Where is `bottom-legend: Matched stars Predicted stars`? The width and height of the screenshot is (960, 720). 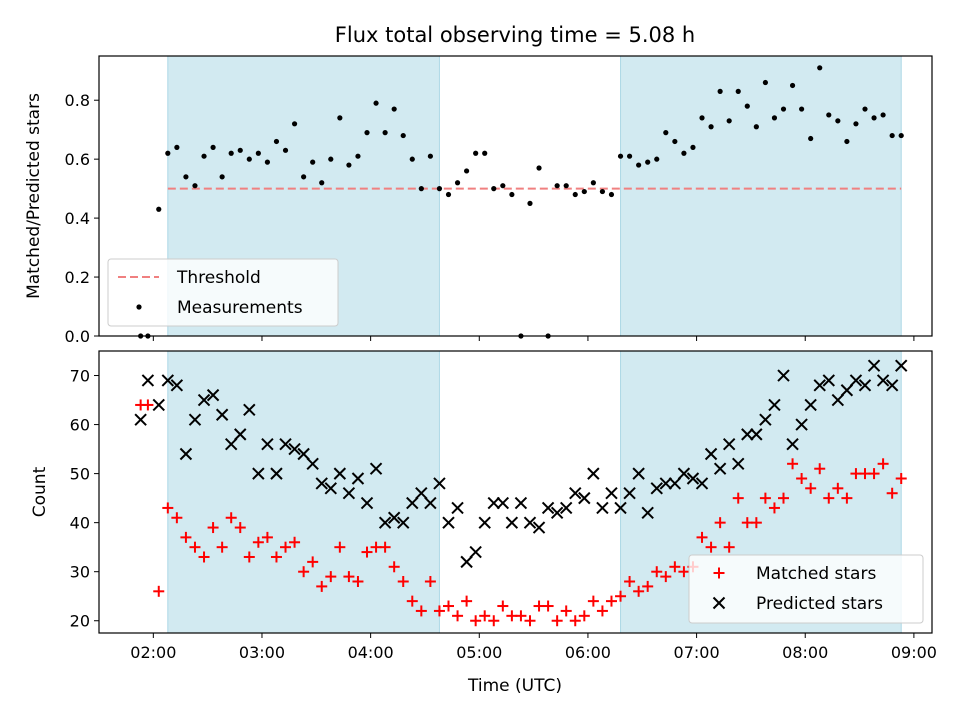
bottom-legend: Matched stars Predicted stars is located at coordinates (806, 589).